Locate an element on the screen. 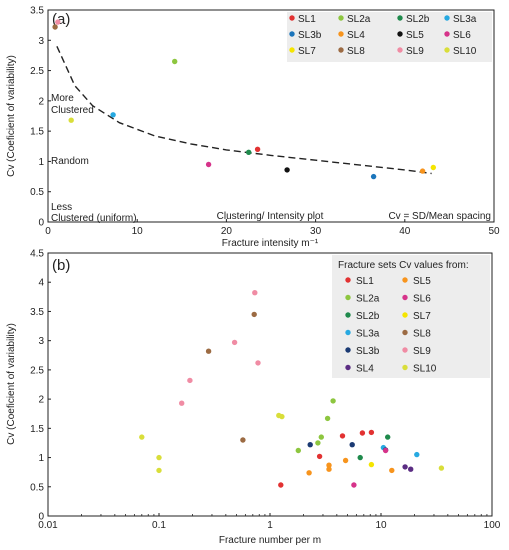 This screenshot has height=550, width=509. legend-b-label-sl6: SL6 is located at coordinates (422, 299).